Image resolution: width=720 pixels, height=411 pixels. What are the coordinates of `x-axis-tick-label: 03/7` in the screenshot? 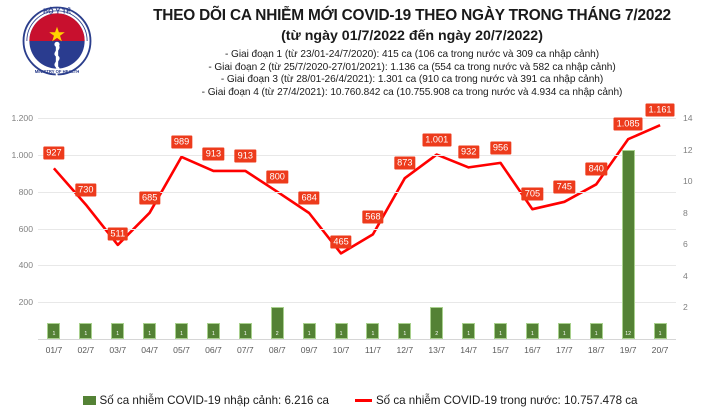 It's located at (118, 350).